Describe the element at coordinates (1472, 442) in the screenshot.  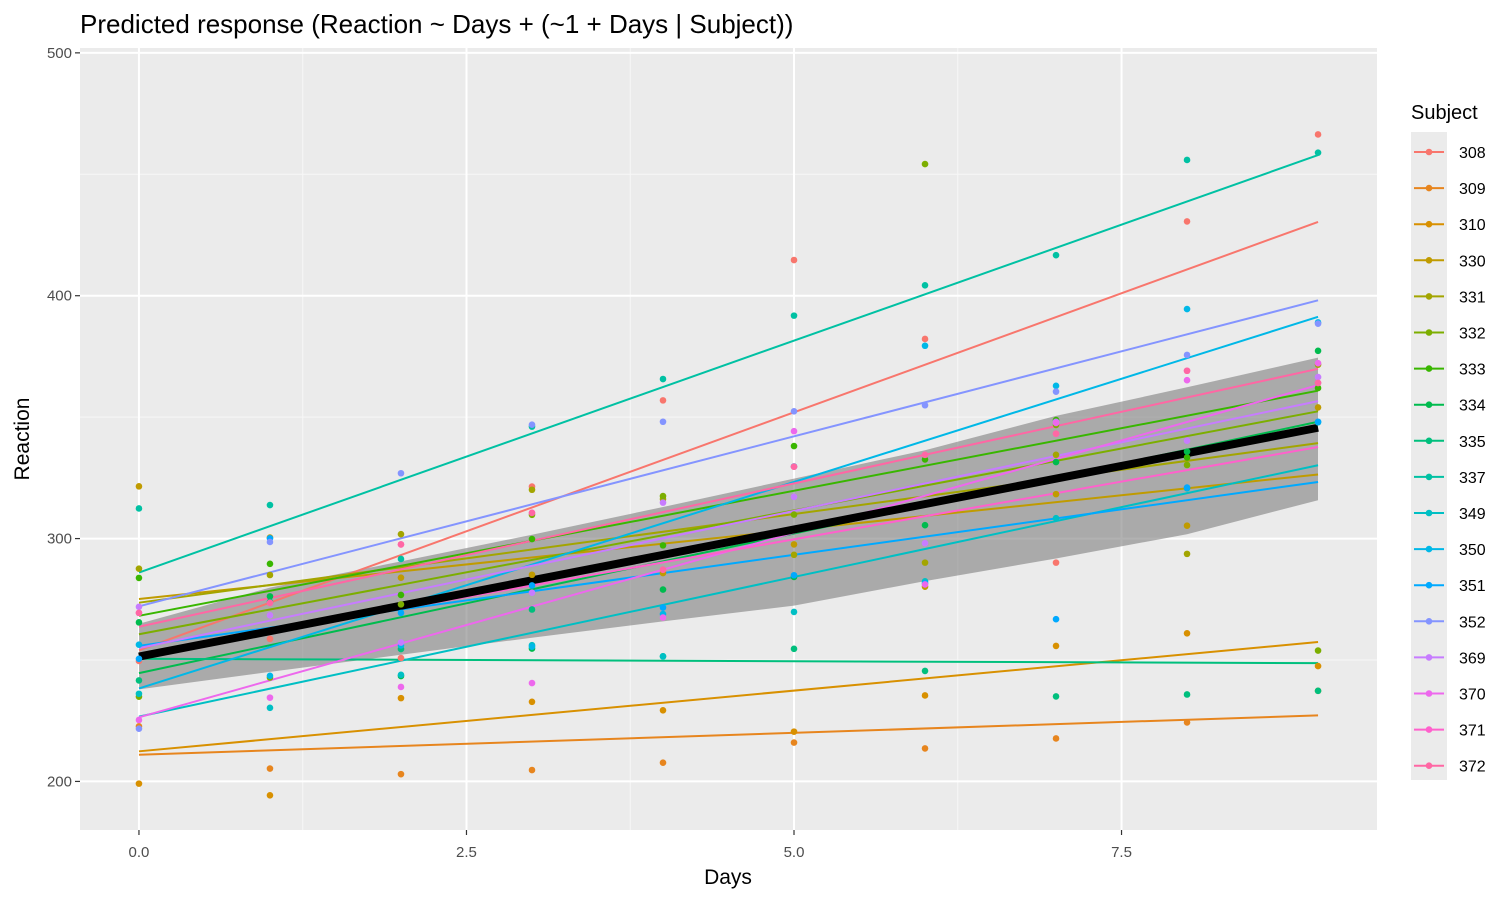
I see `legend-label-335: 335` at that location.